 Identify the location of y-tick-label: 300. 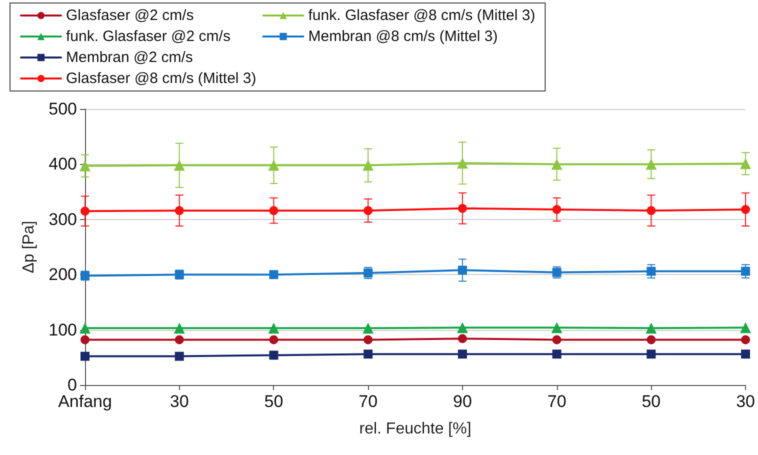
(62, 219).